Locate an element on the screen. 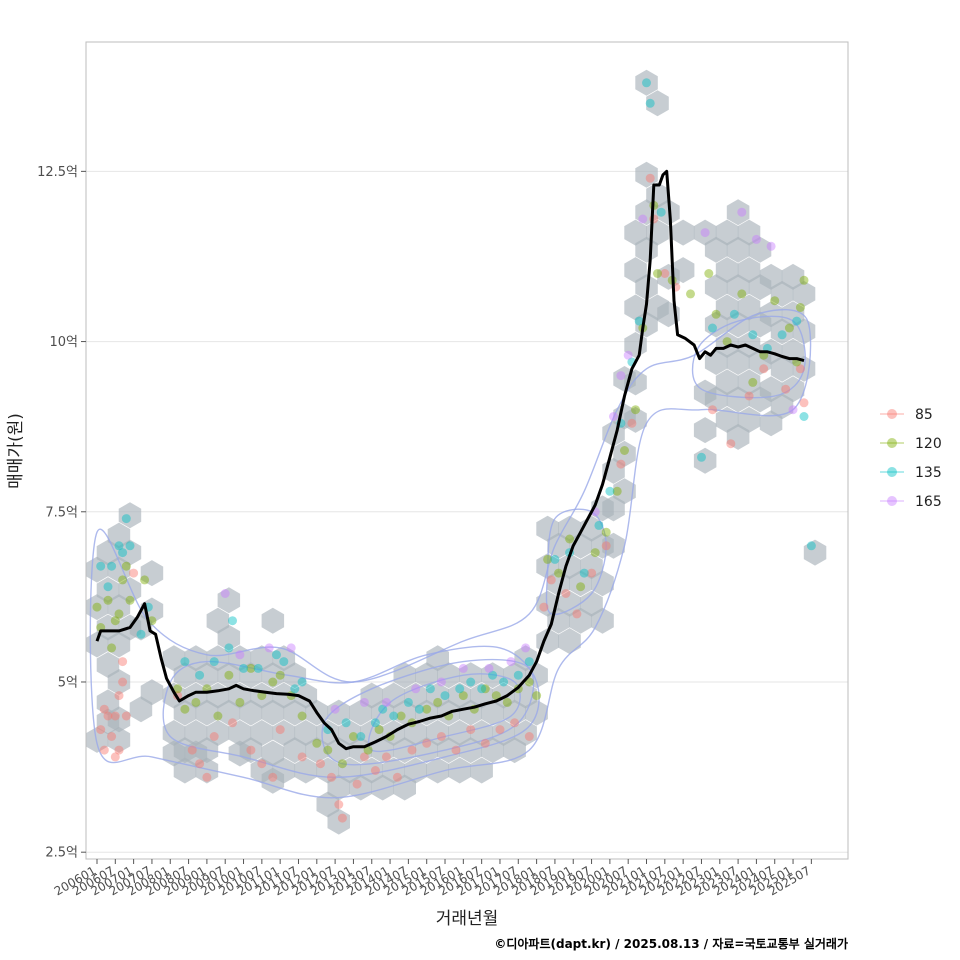  y-tick-label-2: 7.5억 is located at coordinates (61, 512).